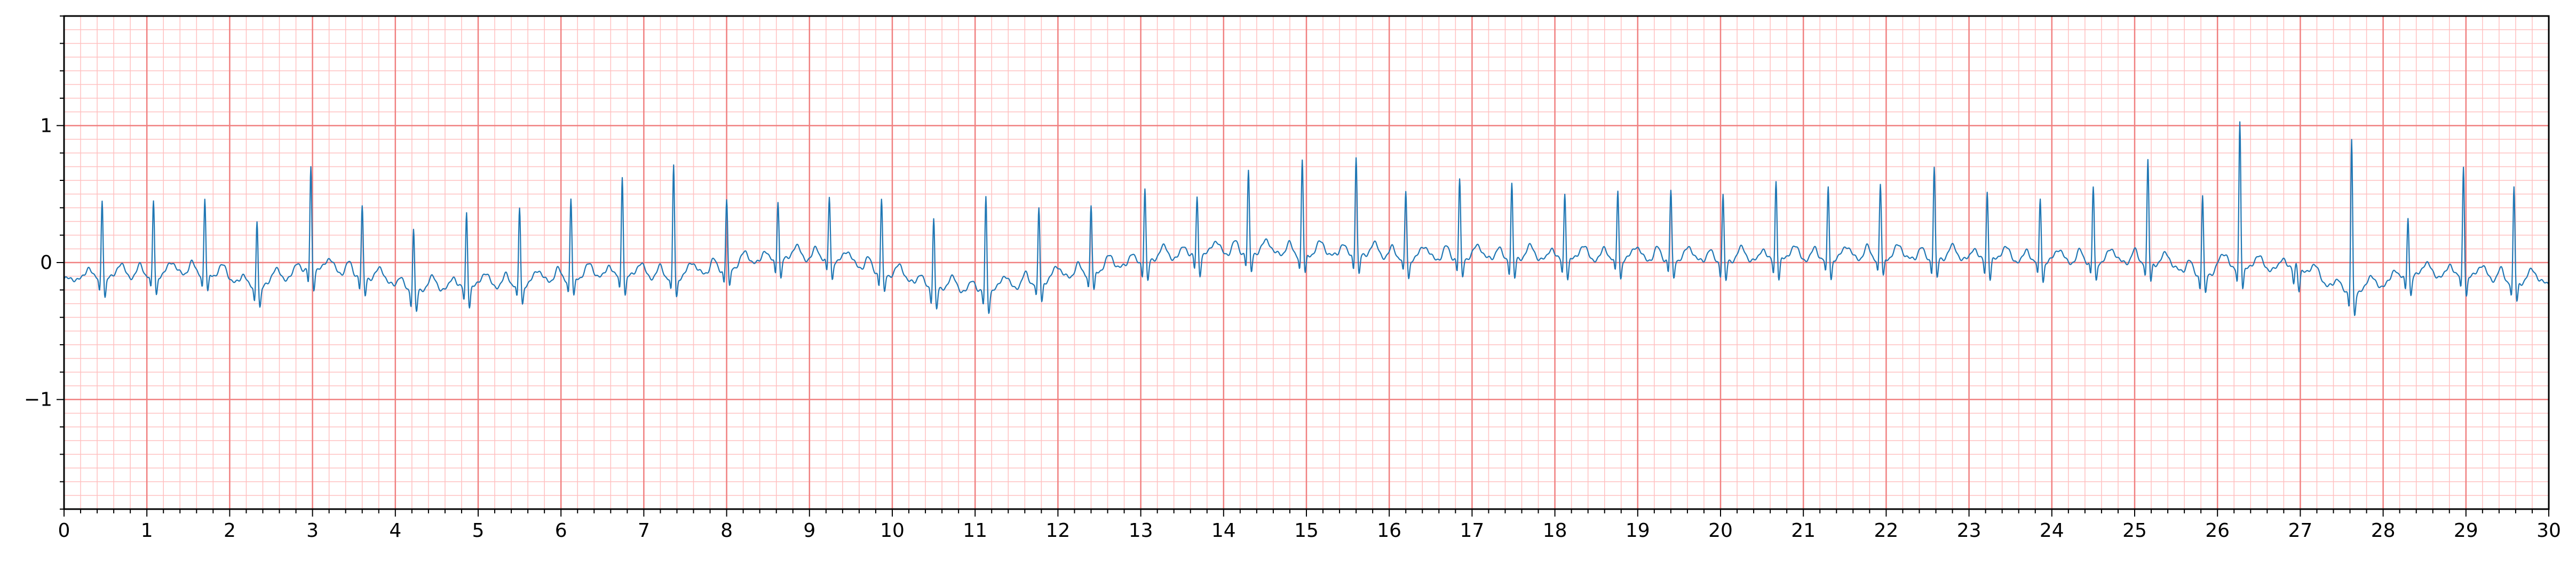  What do you see at coordinates (147, 531) in the screenshot?
I see `x-tick-label: 1` at bounding box center [147, 531].